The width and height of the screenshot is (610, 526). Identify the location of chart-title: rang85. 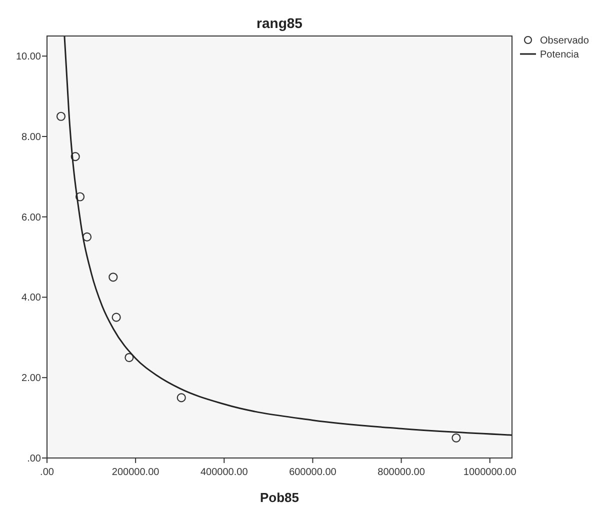
(279, 23).